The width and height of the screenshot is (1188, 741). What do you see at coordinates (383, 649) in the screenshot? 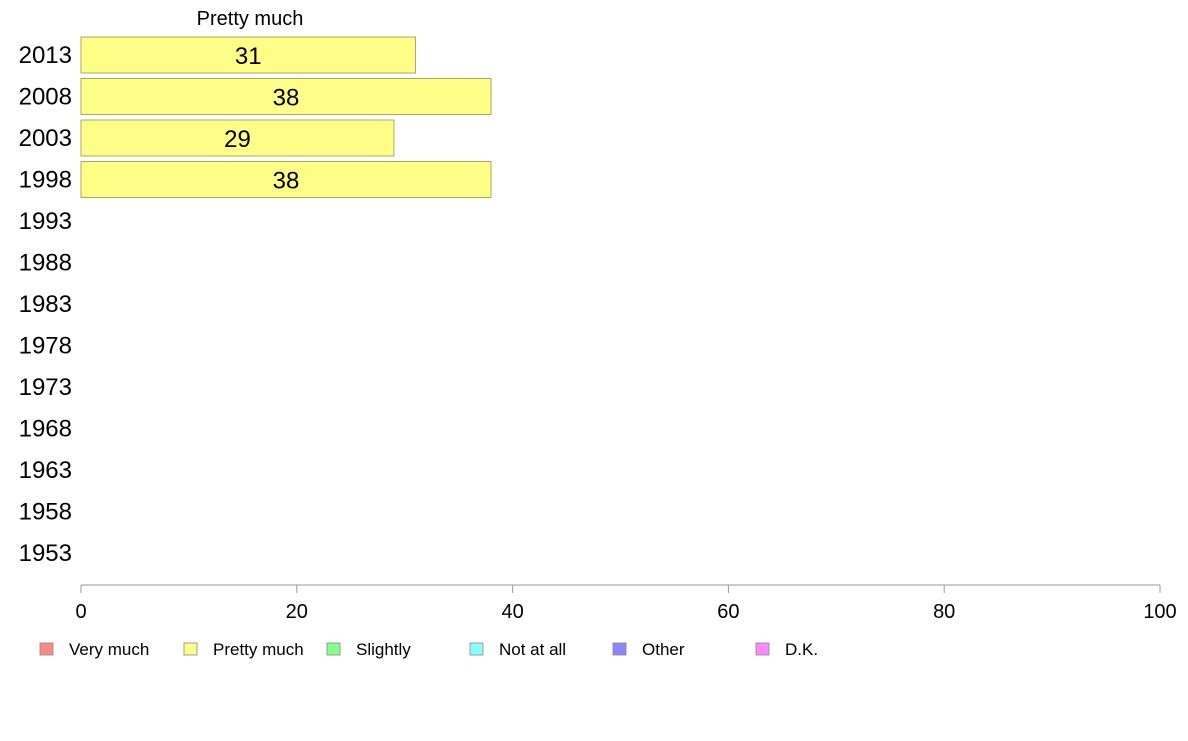
I see `legend-label: Slightly` at bounding box center [383, 649].